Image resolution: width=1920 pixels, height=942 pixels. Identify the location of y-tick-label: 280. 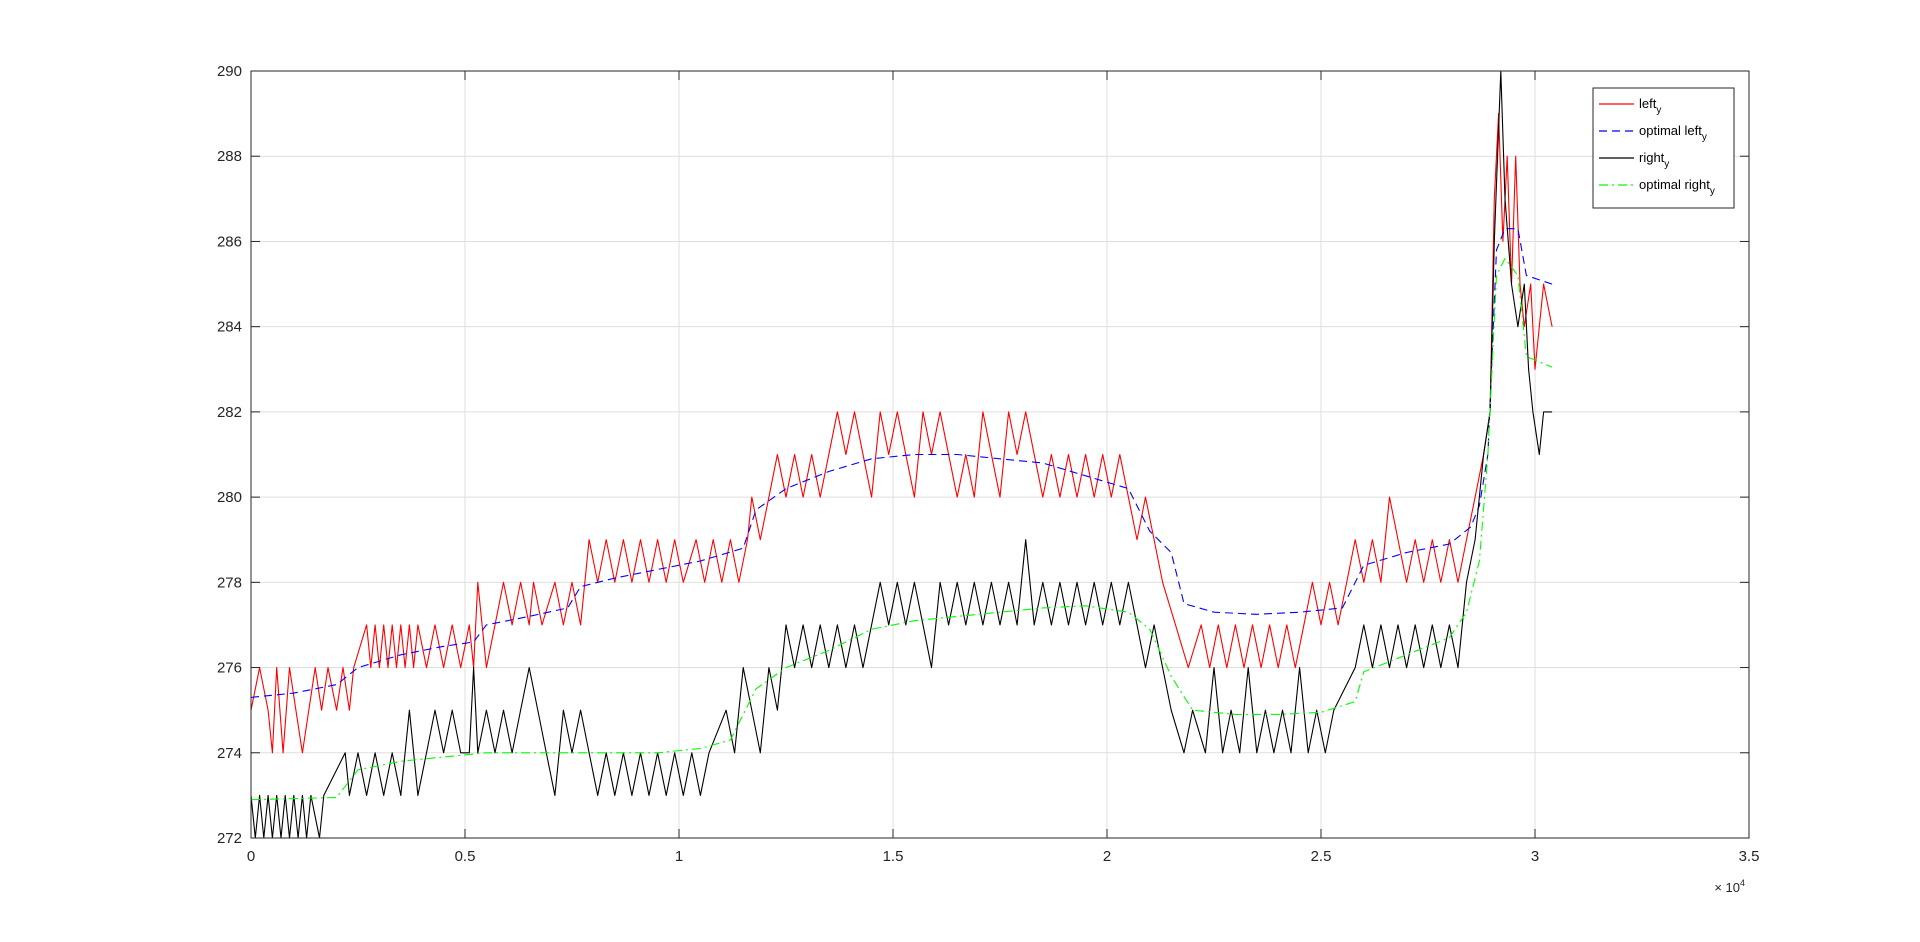
(229, 497).